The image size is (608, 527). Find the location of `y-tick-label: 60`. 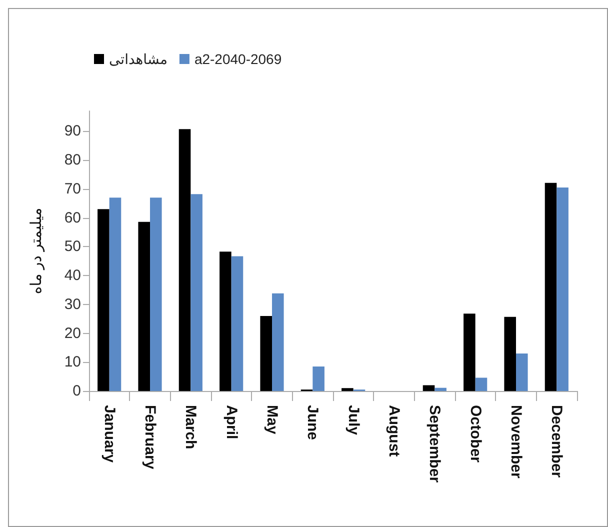

y-tick-label: 60 is located at coordinates (72, 217).